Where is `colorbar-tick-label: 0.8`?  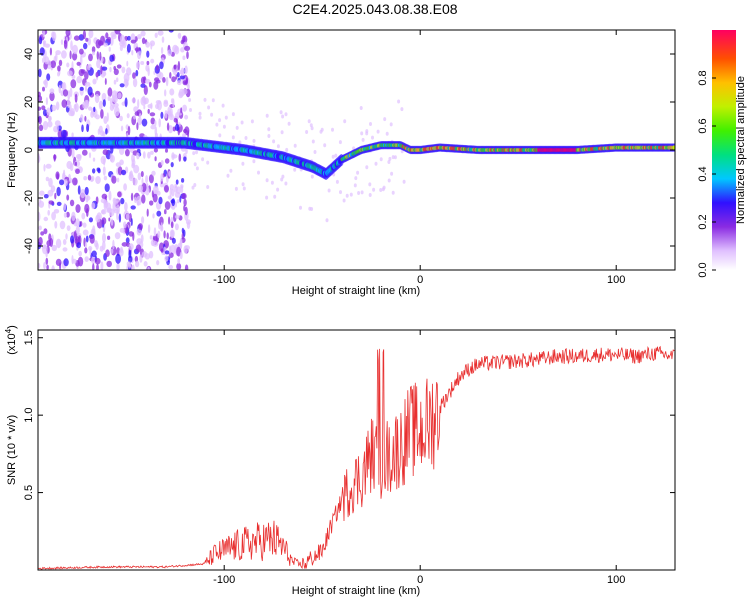 colorbar-tick-label: 0.8 is located at coordinates (703, 77).